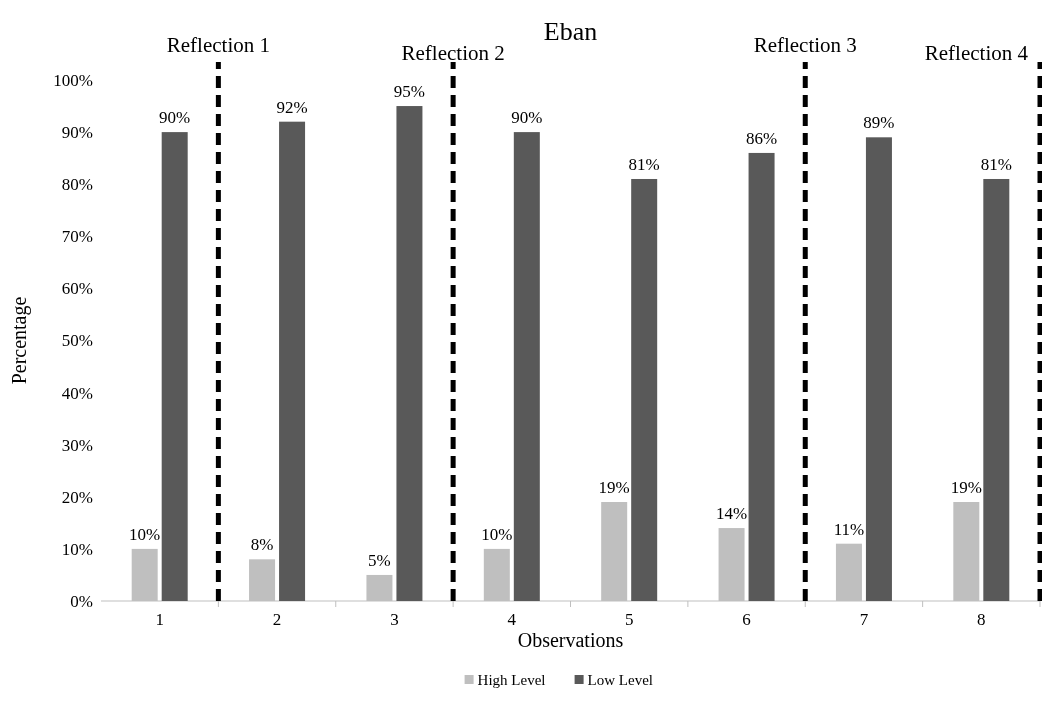  I want to click on y-tick-label: 10%, so click(77, 549).